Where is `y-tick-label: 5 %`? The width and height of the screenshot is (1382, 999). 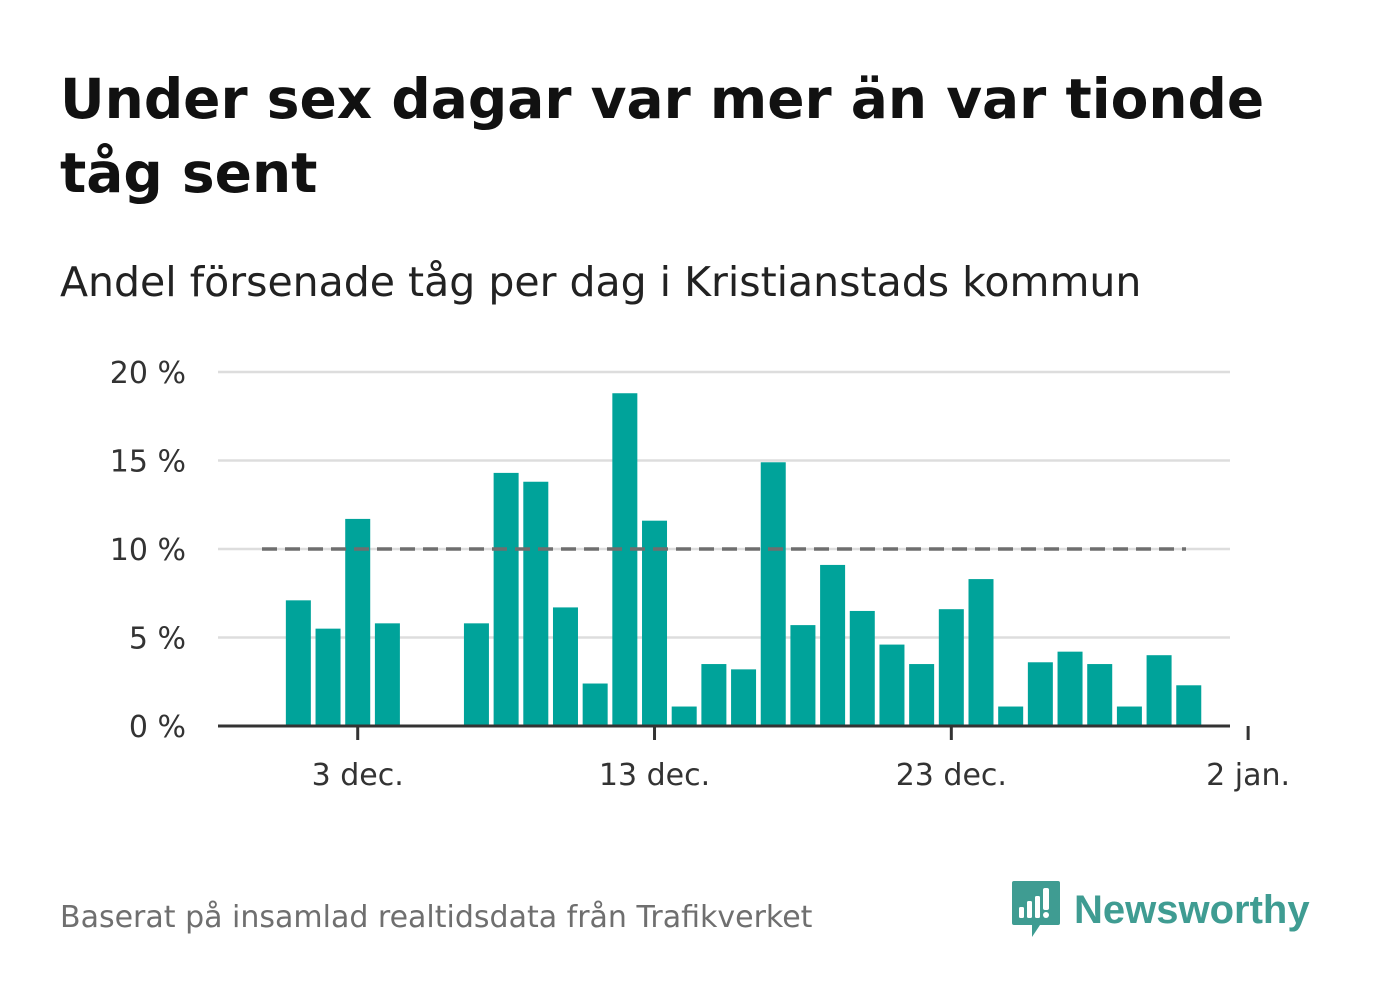
y-tick-label: 5 % is located at coordinates (157, 639).